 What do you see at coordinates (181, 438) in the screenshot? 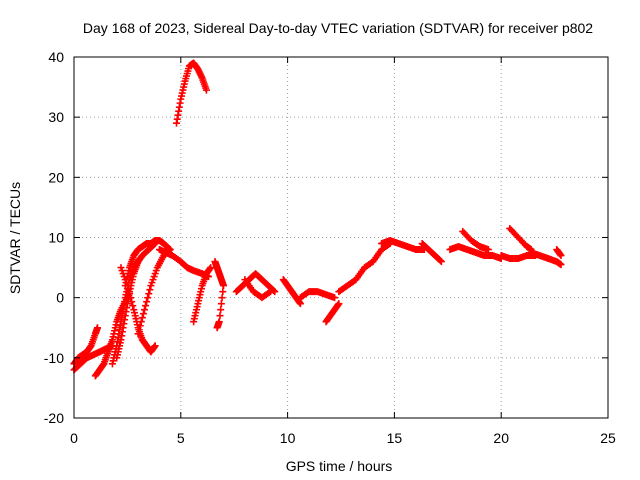
I see `x-tick-label: 5` at bounding box center [181, 438].